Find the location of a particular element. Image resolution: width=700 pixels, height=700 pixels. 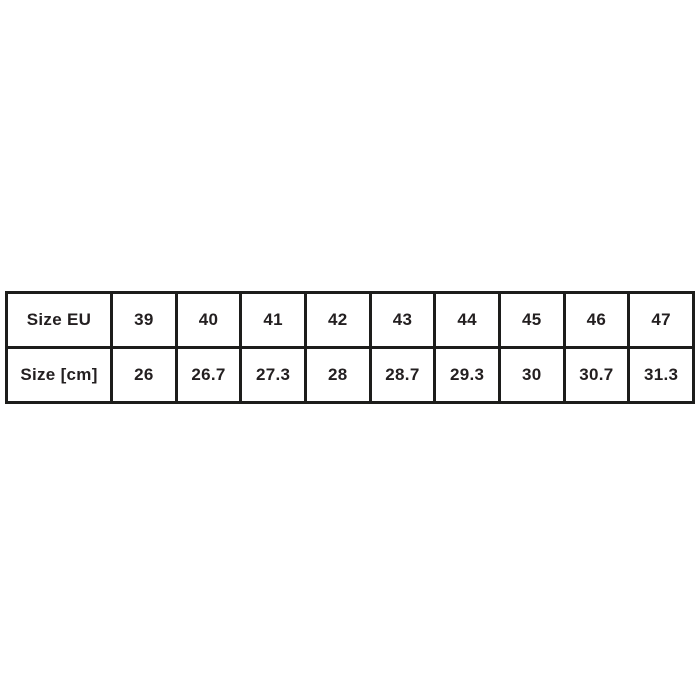

cell-cm-28-7: 28.7 is located at coordinates (402, 375).